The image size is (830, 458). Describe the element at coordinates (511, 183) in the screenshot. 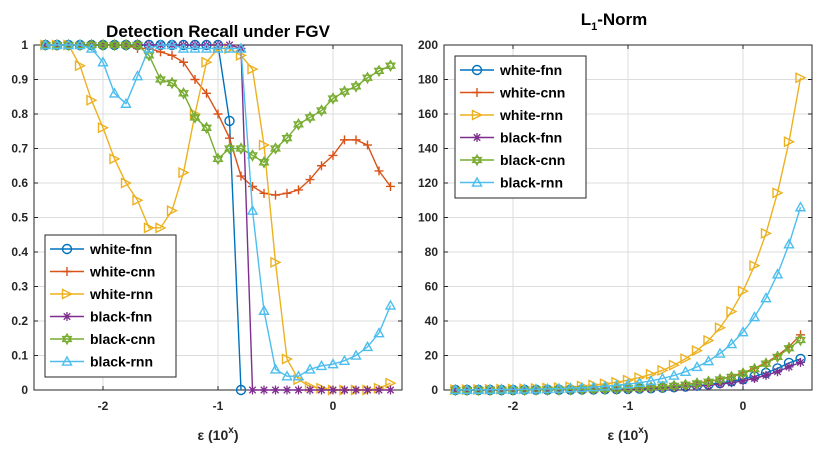

I see `l1norm-legend-item-black-rnn: black-rnn` at that location.